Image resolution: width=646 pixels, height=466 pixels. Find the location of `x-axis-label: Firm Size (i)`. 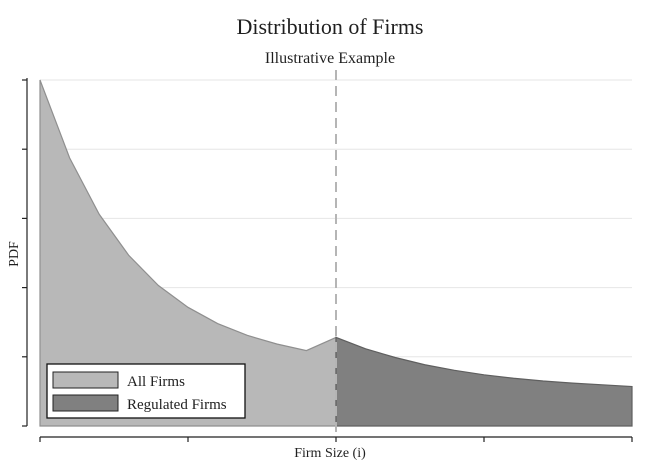

x-axis-label: Firm Size (i) is located at coordinates (330, 453).